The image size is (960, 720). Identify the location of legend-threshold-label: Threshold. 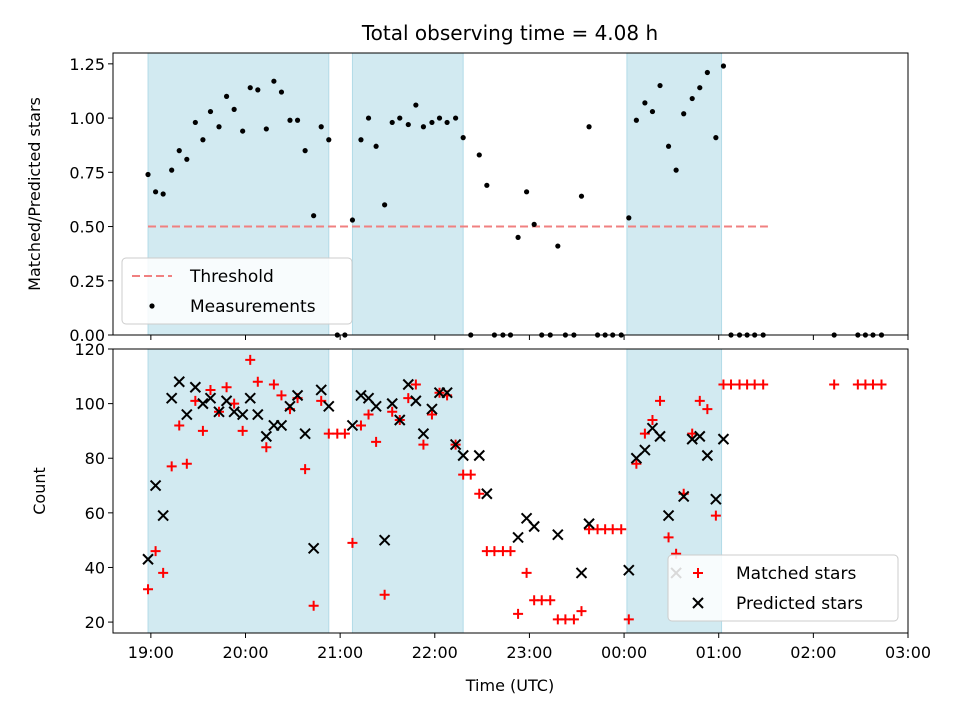
(231, 277).